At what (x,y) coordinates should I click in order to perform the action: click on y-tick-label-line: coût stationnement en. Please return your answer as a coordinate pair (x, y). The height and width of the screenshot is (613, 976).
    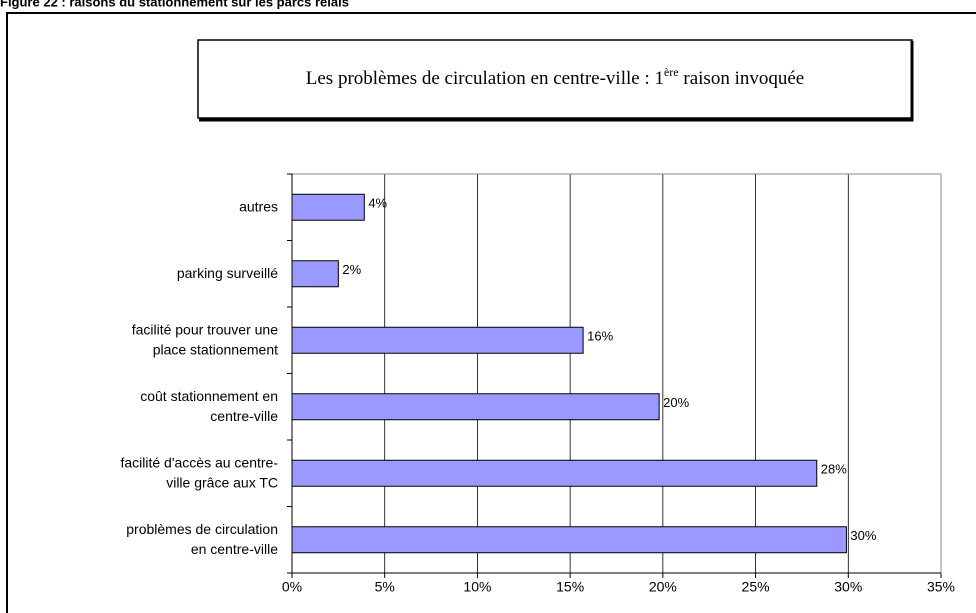
    Looking at the image, I should click on (209, 395).